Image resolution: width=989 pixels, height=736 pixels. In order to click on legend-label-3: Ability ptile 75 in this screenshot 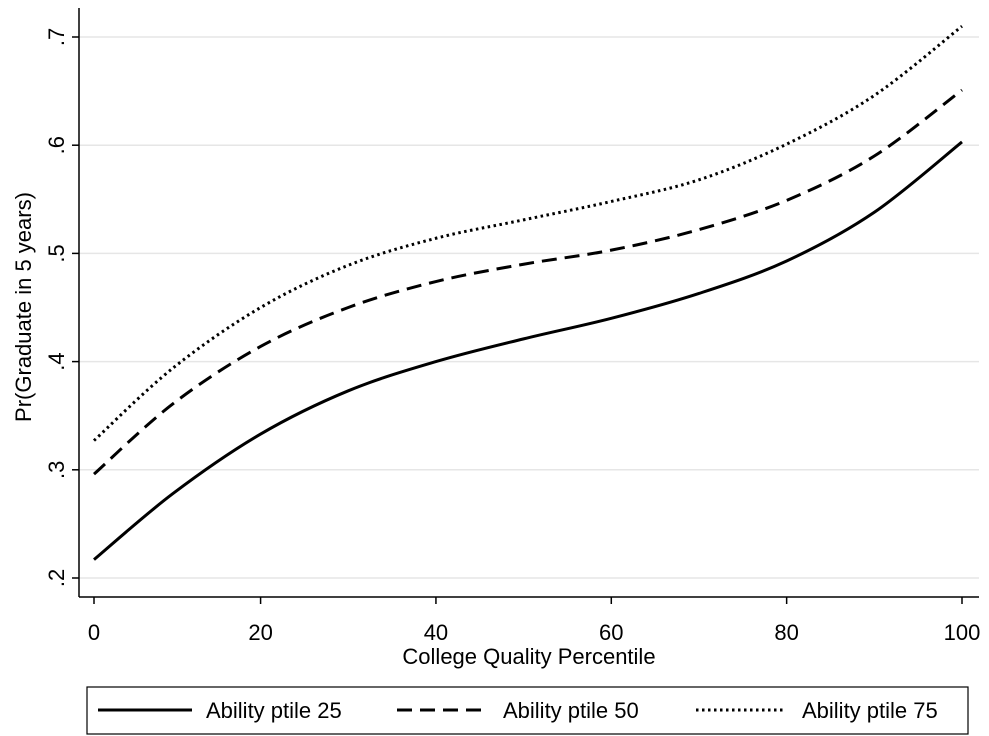, I will do `click(870, 710)`.